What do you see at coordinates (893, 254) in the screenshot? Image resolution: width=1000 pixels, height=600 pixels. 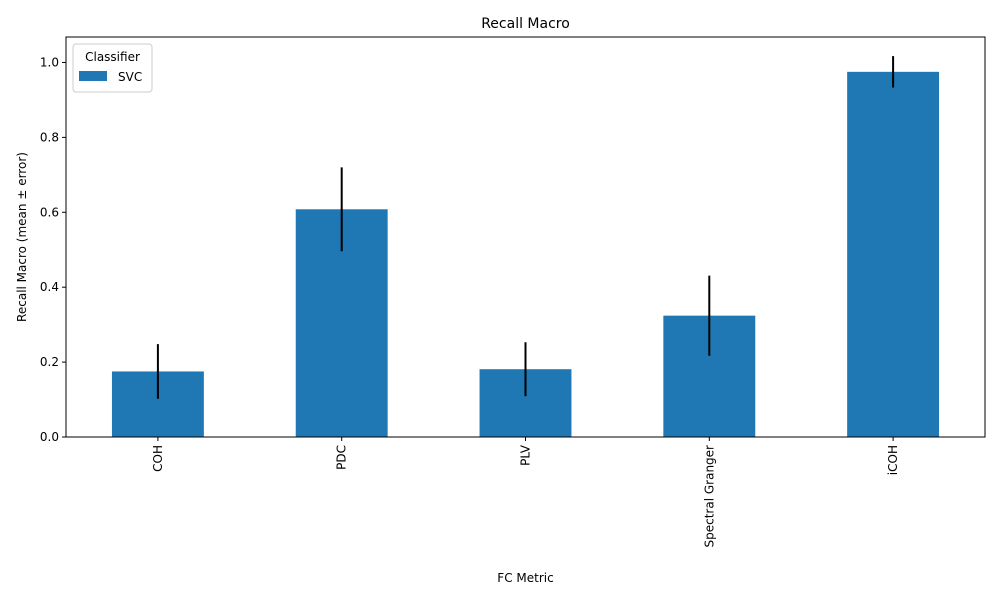 I see `bar-icoh` at bounding box center [893, 254].